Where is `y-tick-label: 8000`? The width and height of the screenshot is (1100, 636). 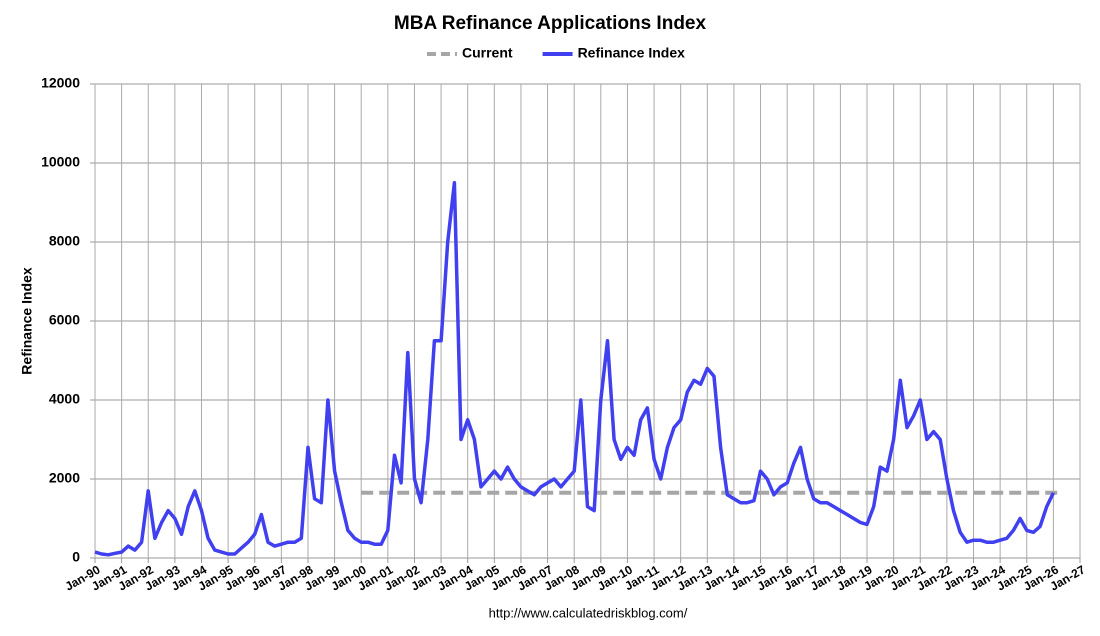 y-tick-label: 8000 is located at coordinates (64, 241).